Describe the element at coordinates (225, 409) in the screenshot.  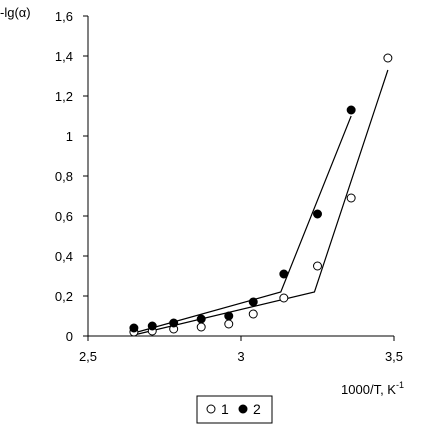
I see `legend-label-series-1: 1` at that location.